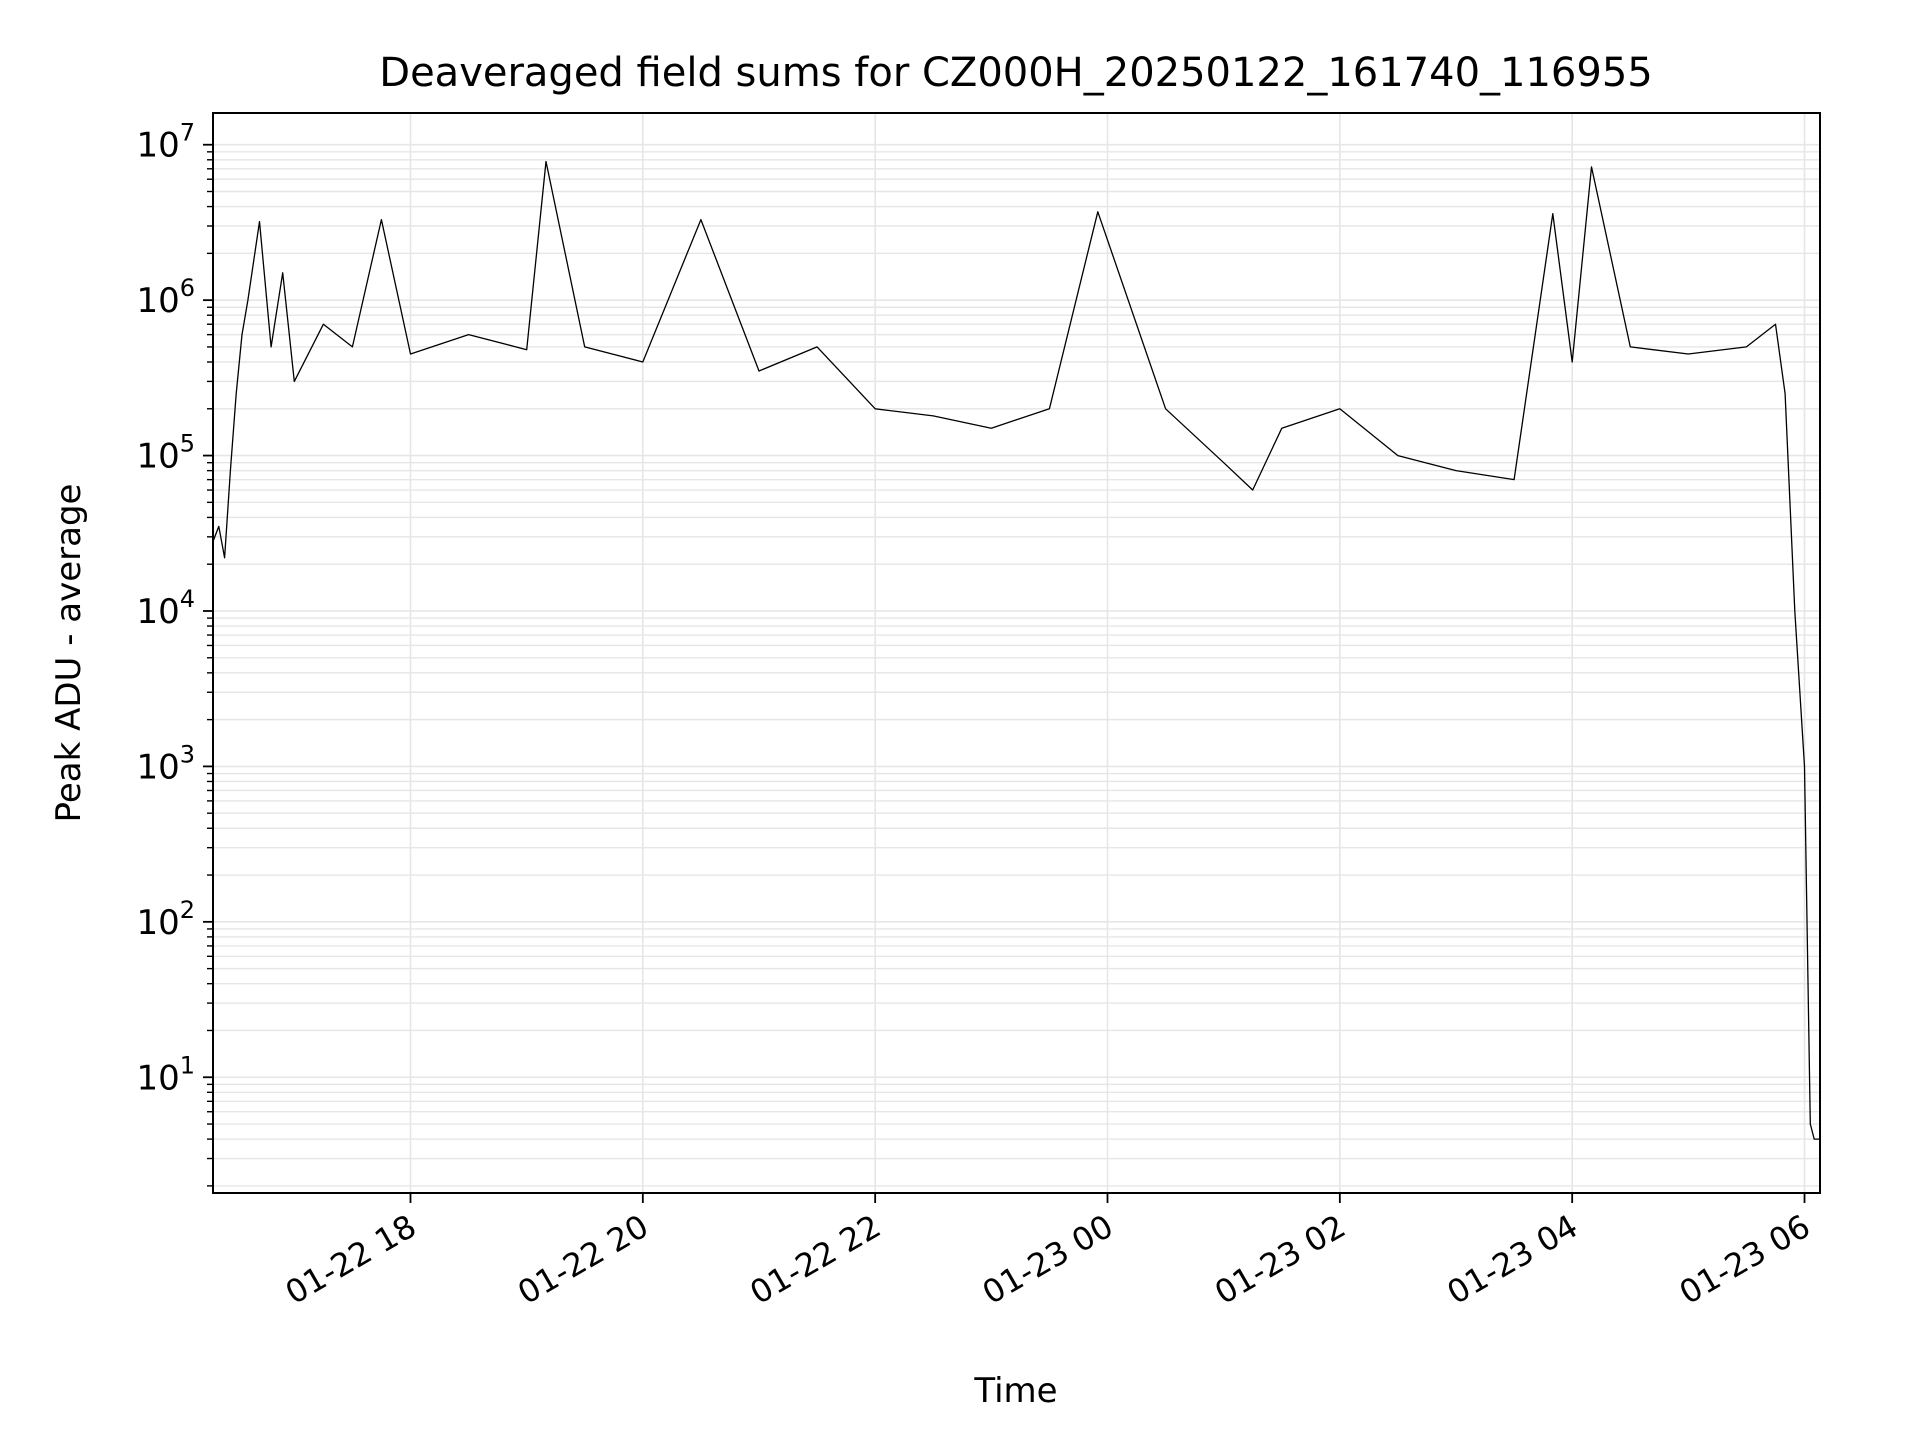 This screenshot has height=1440, width=1920. What do you see at coordinates (165, 763) in the screenshot?
I see `y-tick-label: 10³` at bounding box center [165, 763].